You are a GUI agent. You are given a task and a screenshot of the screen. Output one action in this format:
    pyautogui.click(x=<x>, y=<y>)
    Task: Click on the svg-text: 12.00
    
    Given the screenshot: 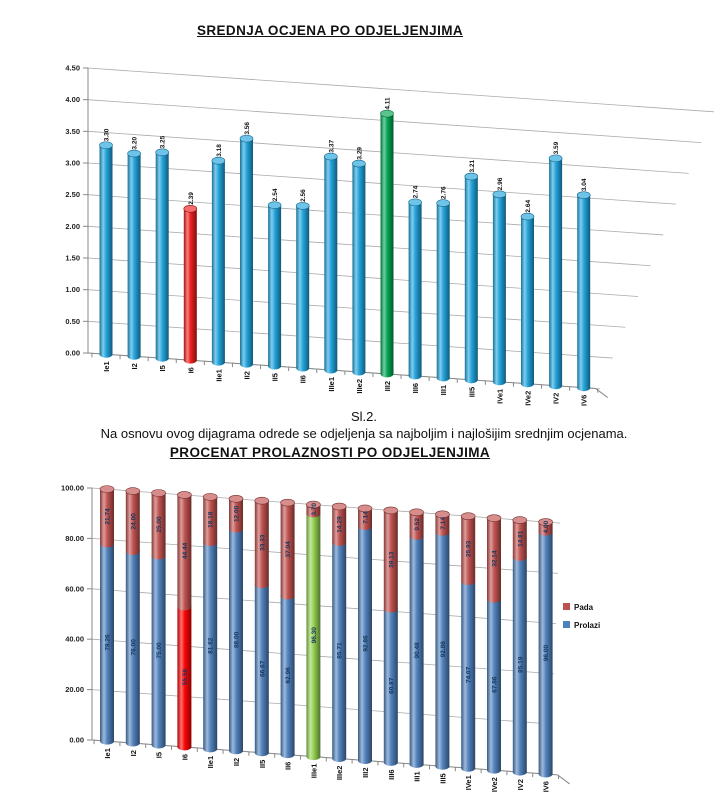 What is the action you would take?
    pyautogui.click(x=237, y=513)
    